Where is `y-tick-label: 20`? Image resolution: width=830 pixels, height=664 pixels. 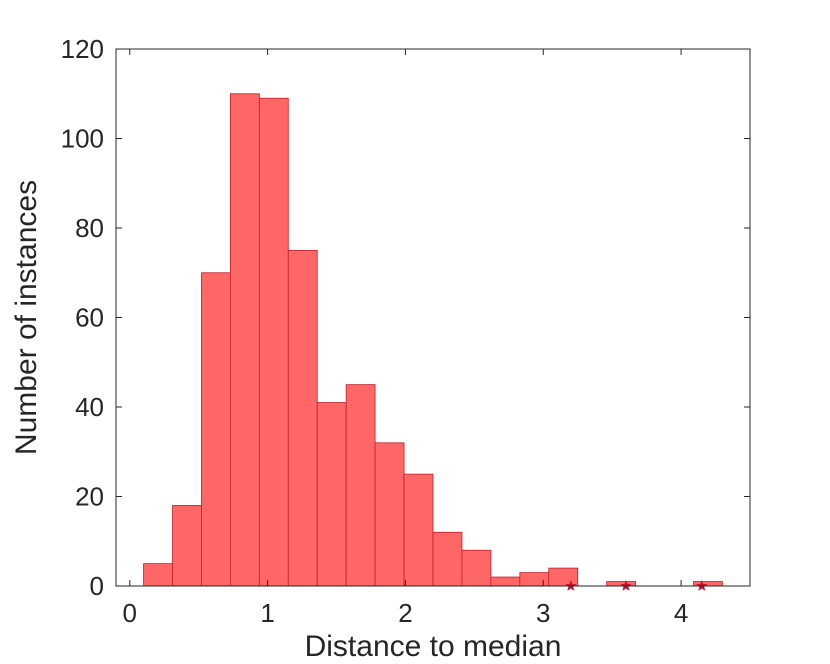
y-tick-label: 20 is located at coordinates (89, 497).